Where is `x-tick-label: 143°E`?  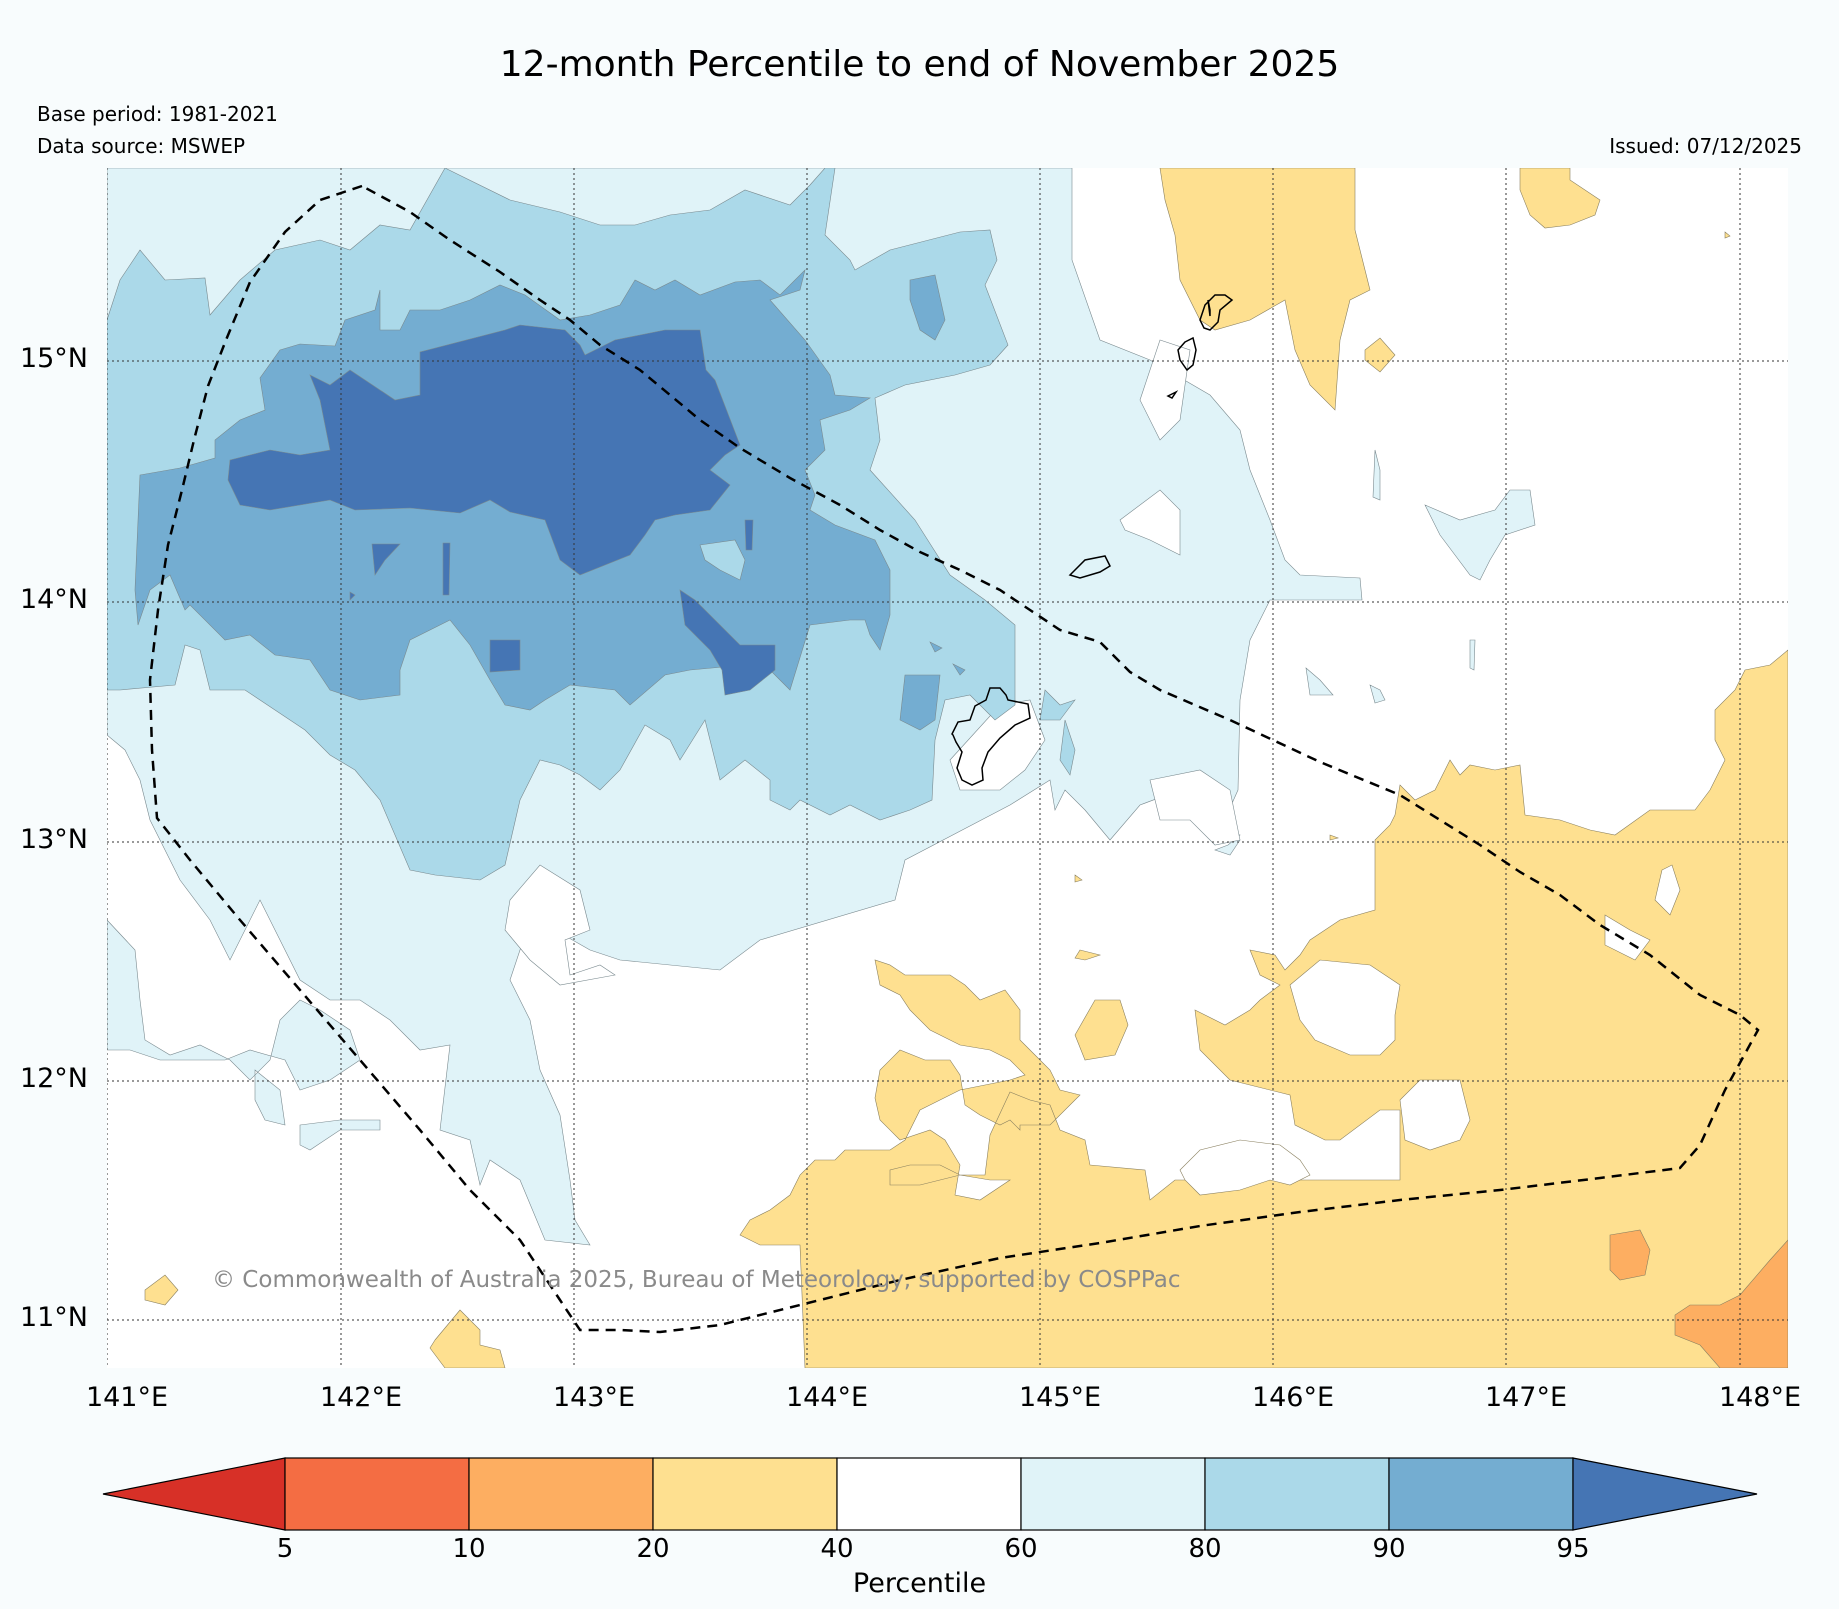 x-tick-label: 143°E is located at coordinates (594, 1397).